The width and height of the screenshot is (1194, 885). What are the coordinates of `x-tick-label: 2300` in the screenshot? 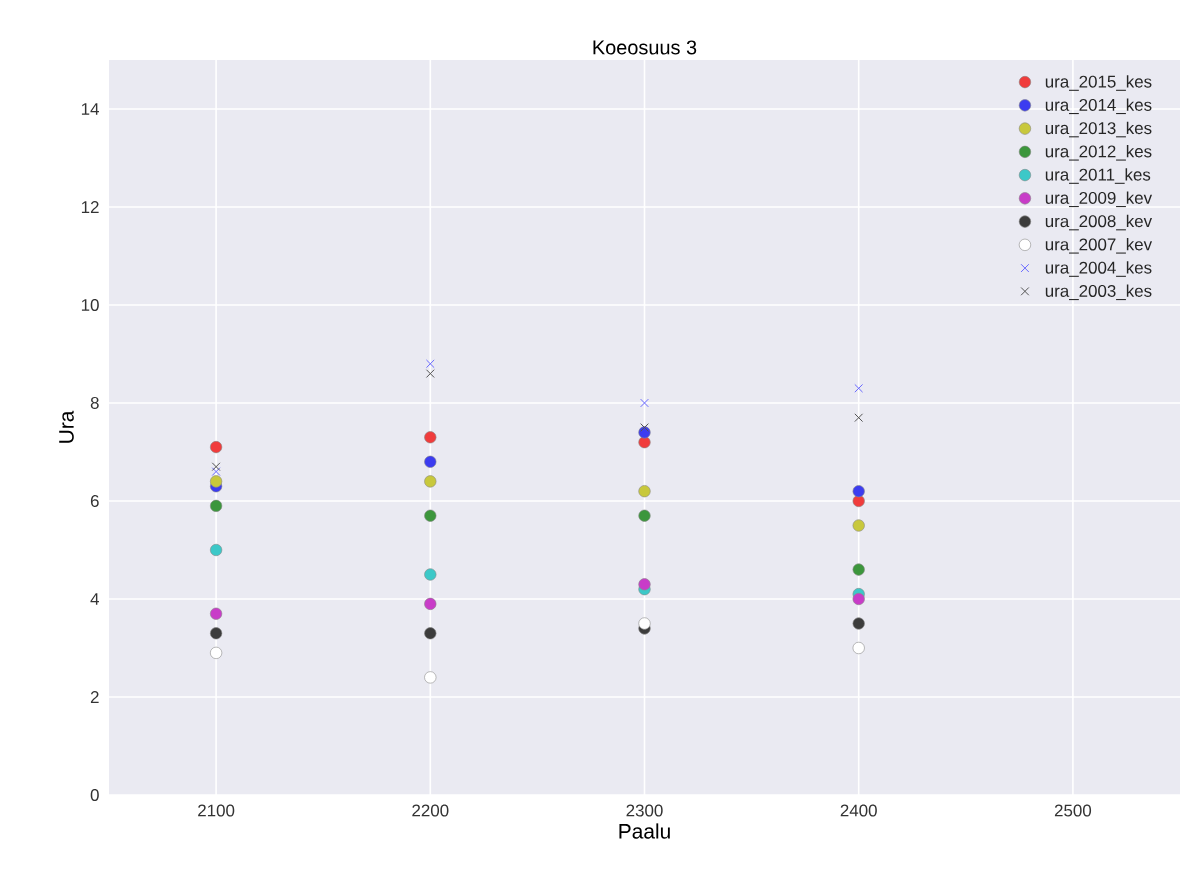 It's located at (644, 810).